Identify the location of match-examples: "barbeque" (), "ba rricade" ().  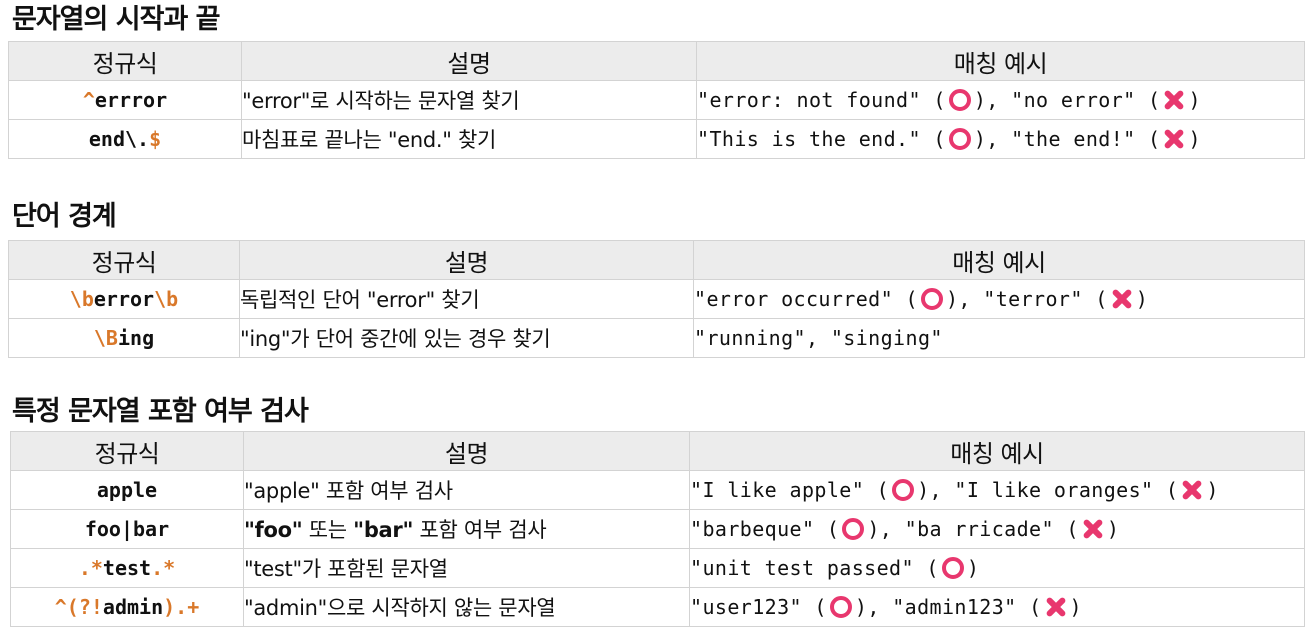
(997, 529).